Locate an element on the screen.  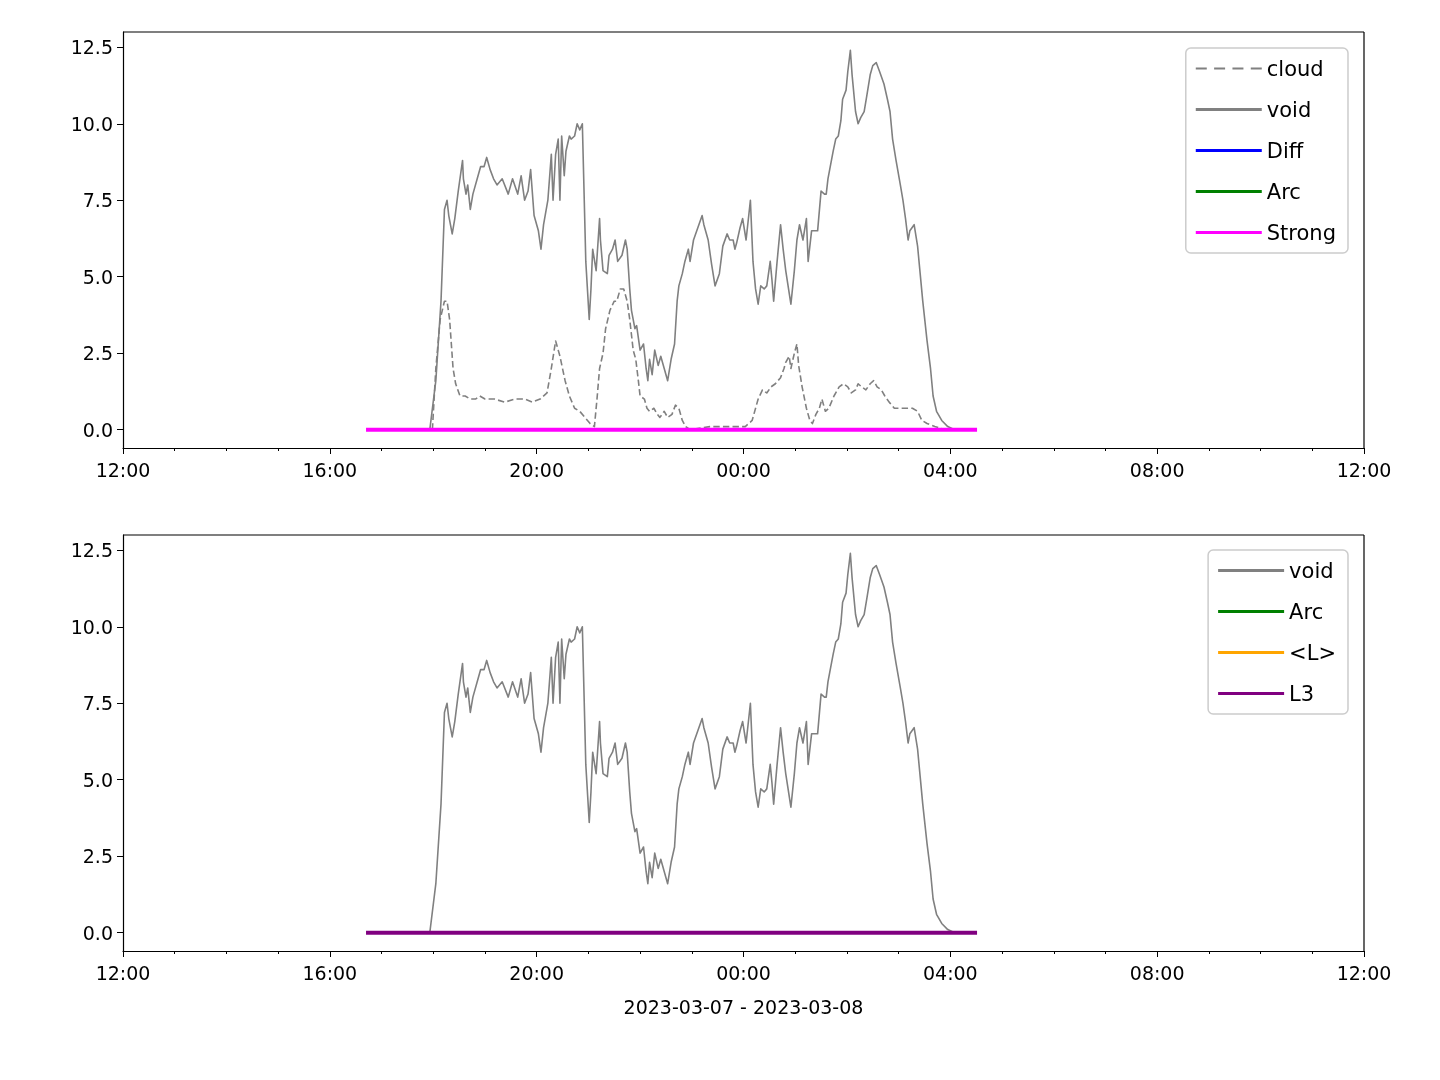
legend-label: <L> is located at coordinates (1313, 652).